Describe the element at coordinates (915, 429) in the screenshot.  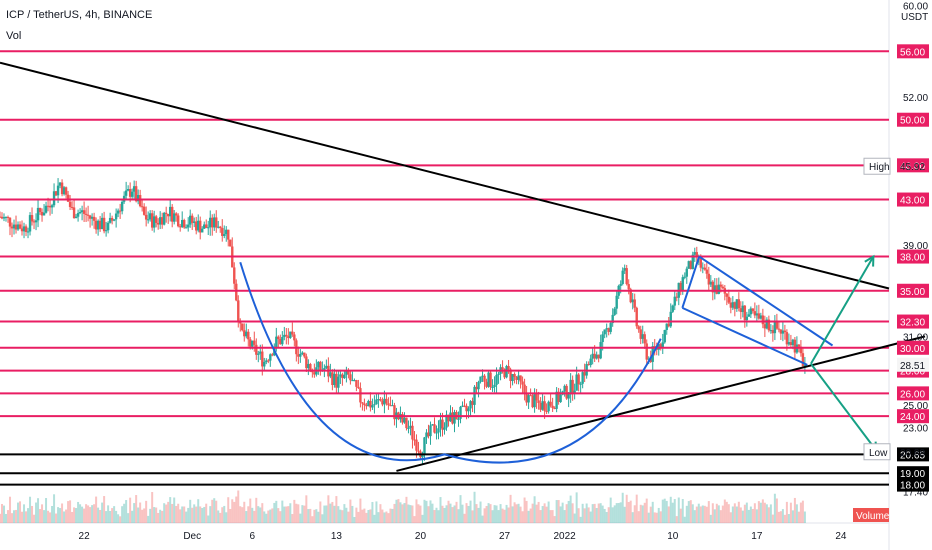
I see `y-tick-label: 23.00` at that location.